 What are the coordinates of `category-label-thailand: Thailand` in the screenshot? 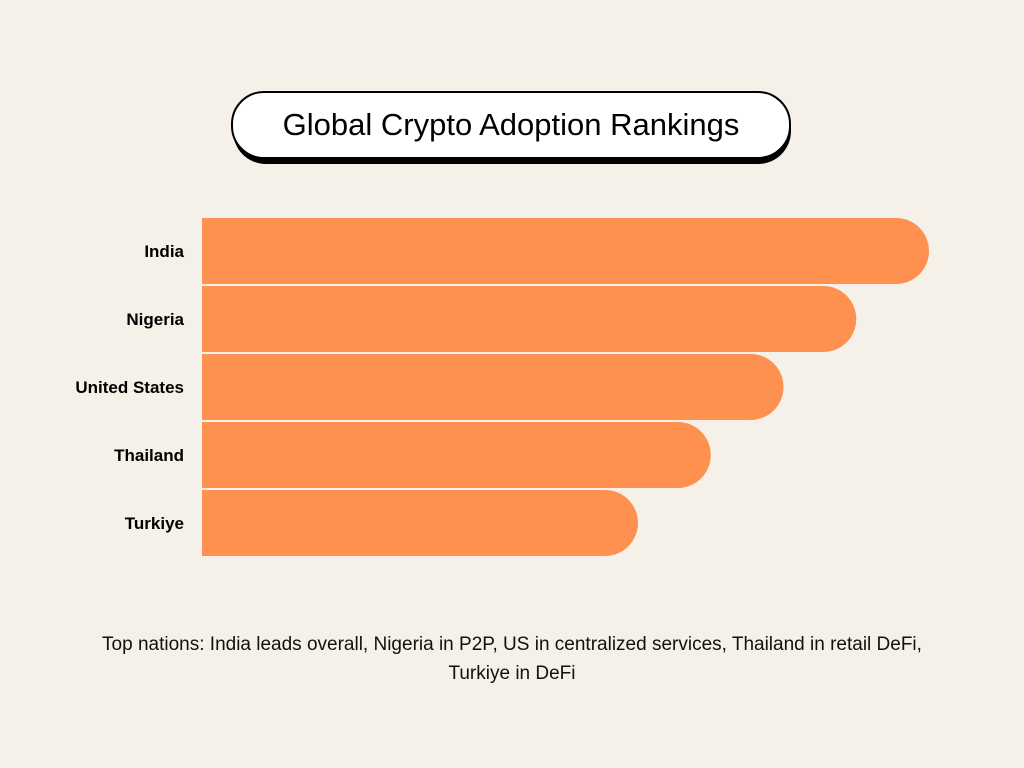 It's located at (149, 455).